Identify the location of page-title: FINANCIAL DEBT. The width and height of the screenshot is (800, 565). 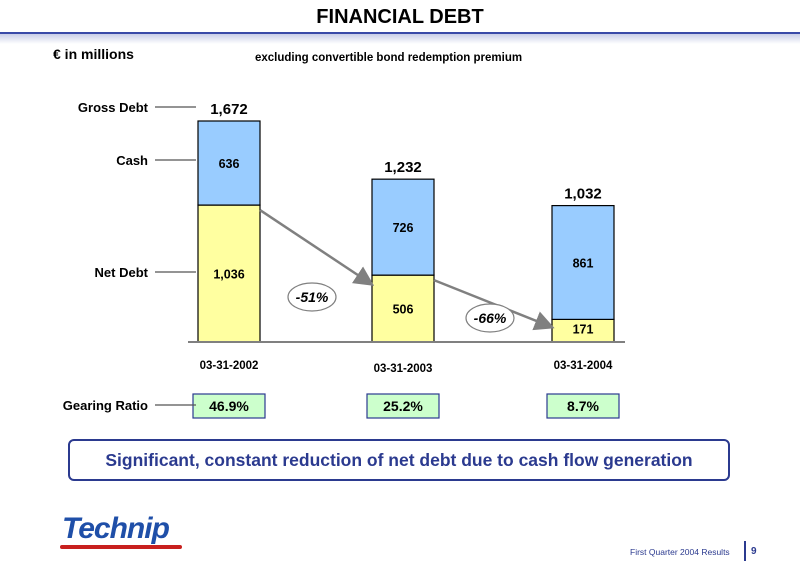
(400, 17).